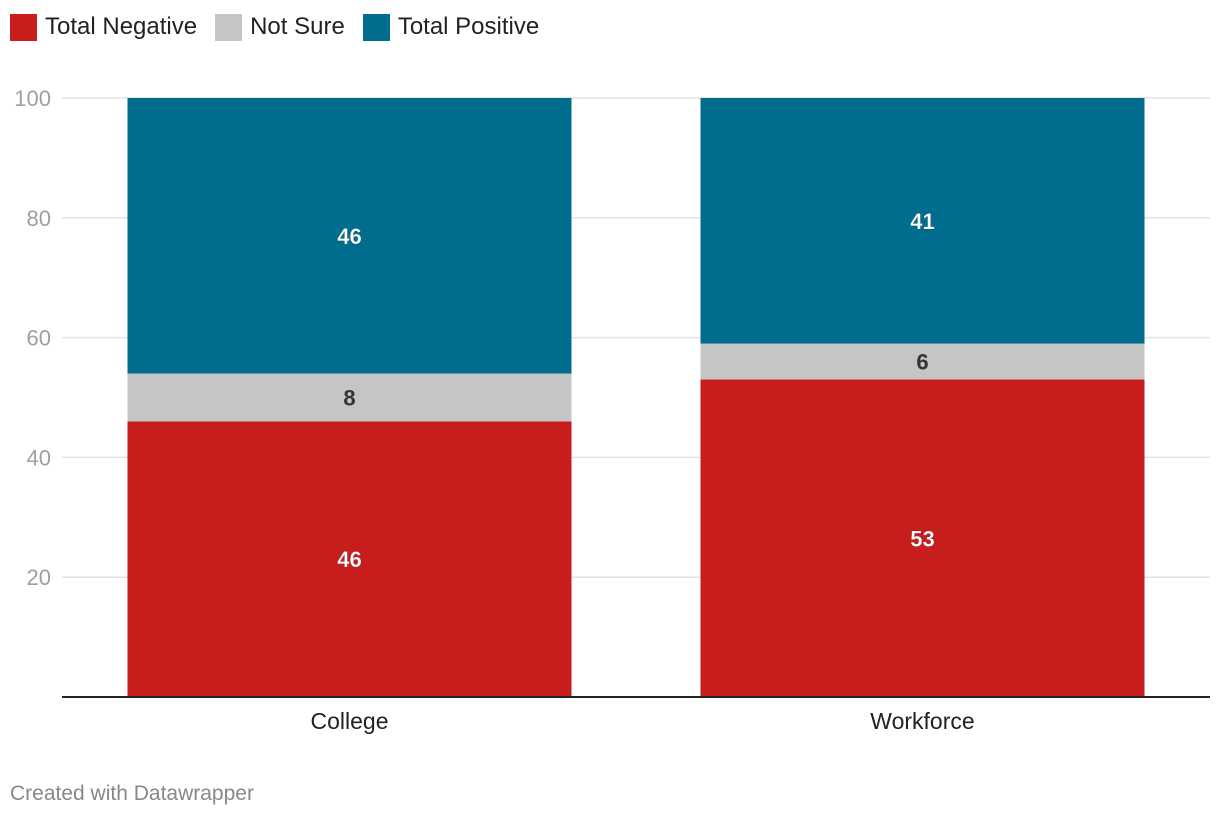 The height and width of the screenshot is (820, 1220). Describe the element at coordinates (39, 577) in the screenshot. I see `y-tick-label: 20` at that location.